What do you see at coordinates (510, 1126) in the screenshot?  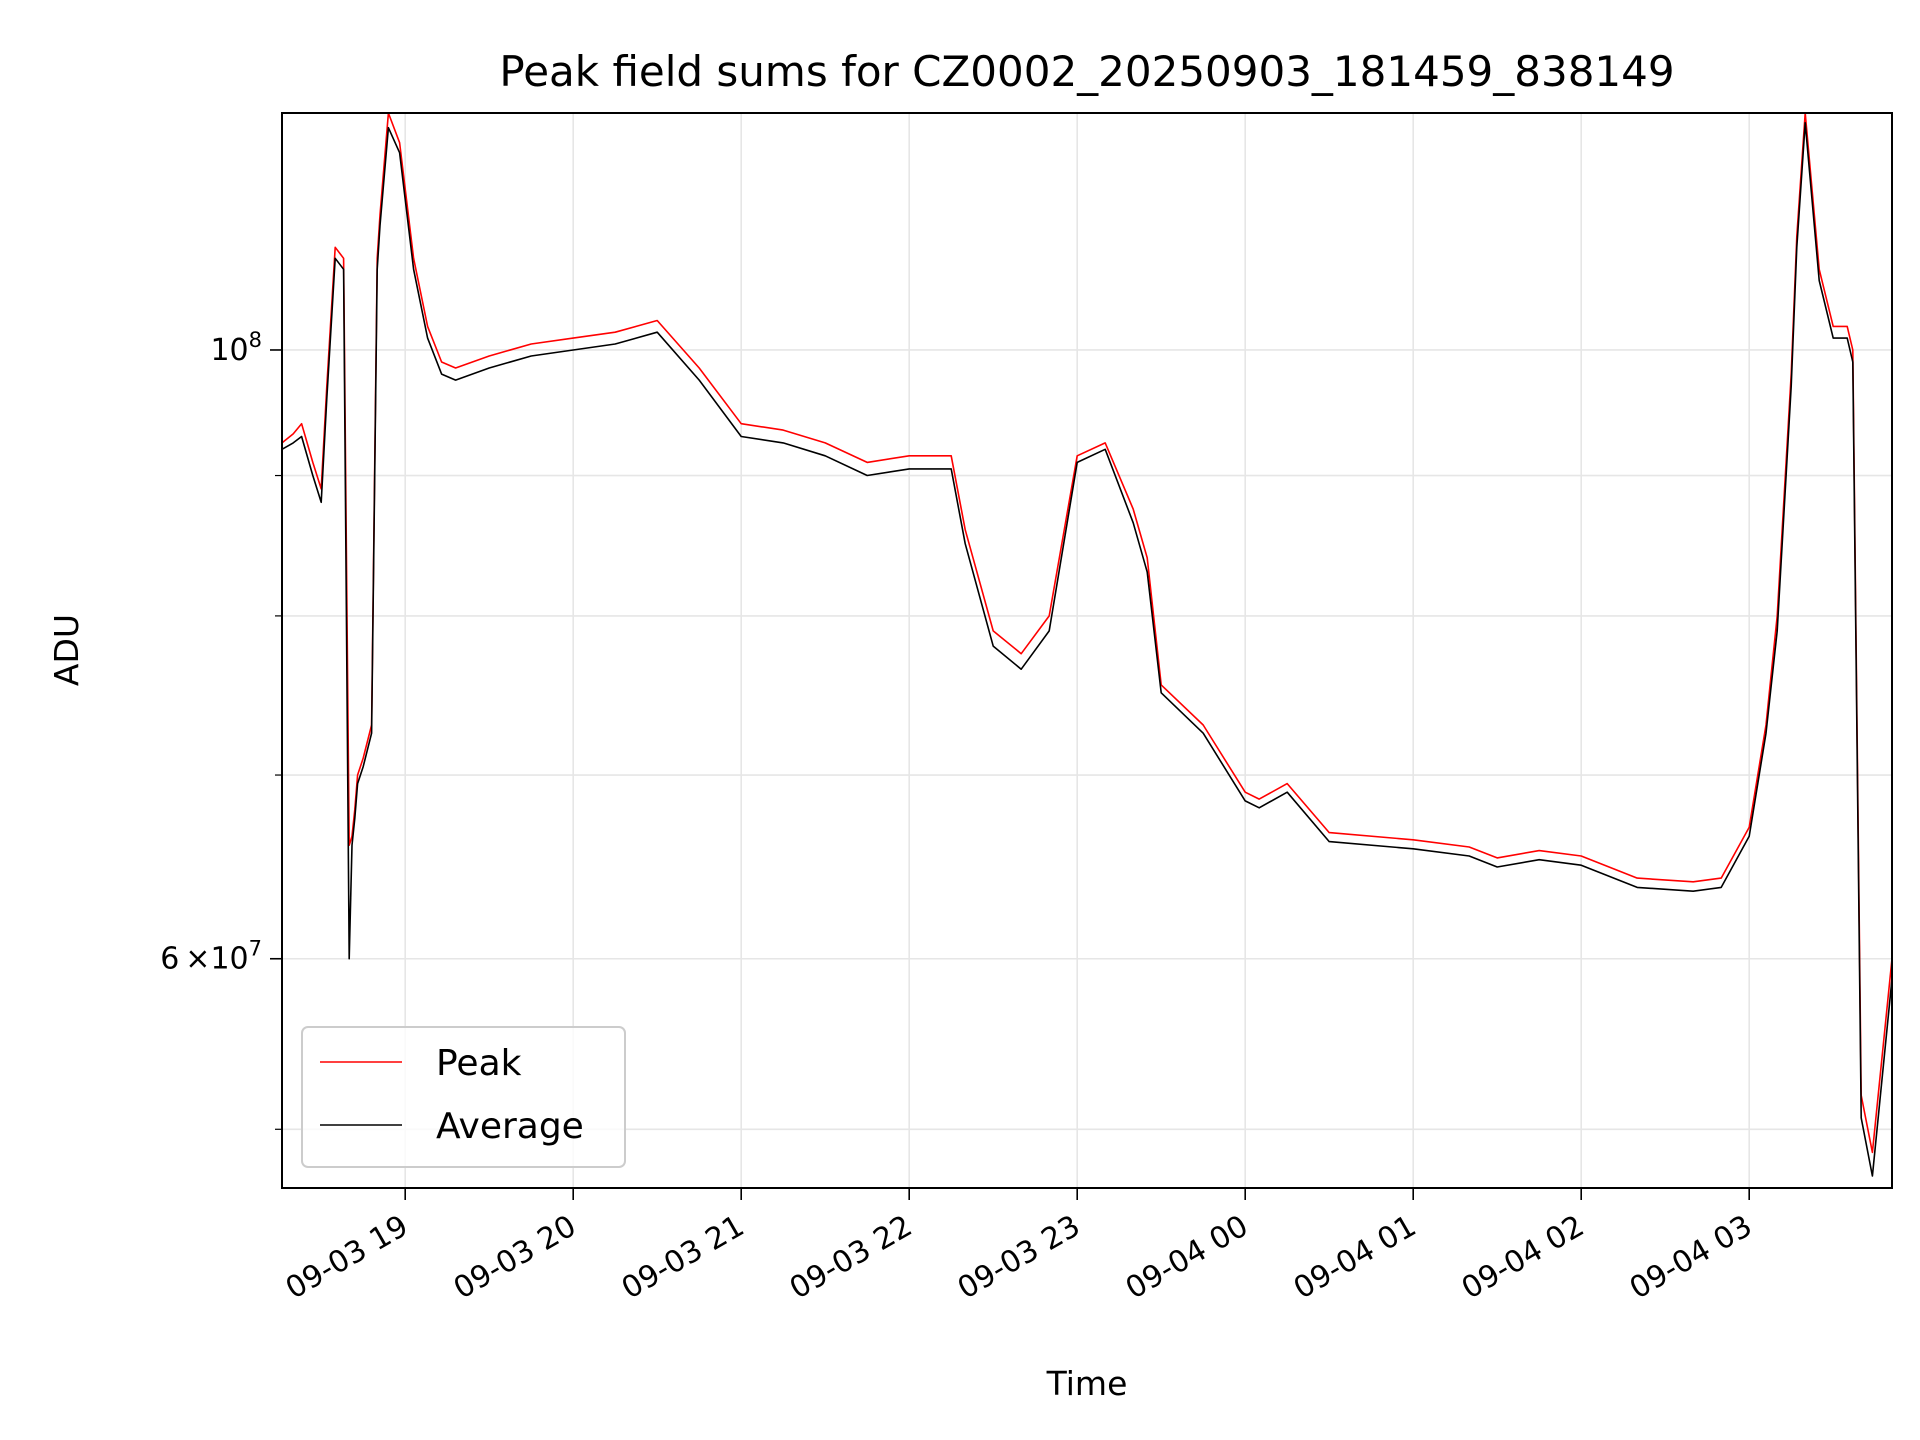 I see `legend-label-average: Average` at bounding box center [510, 1126].